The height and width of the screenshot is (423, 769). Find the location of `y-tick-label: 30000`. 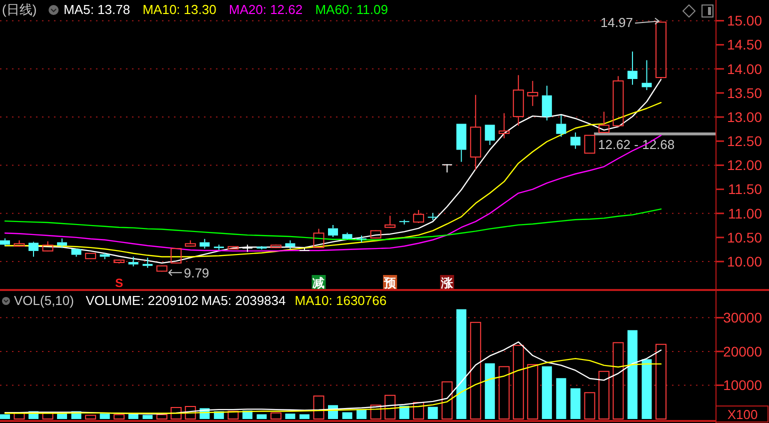

y-tick-label: 30000 is located at coordinates (742, 318).